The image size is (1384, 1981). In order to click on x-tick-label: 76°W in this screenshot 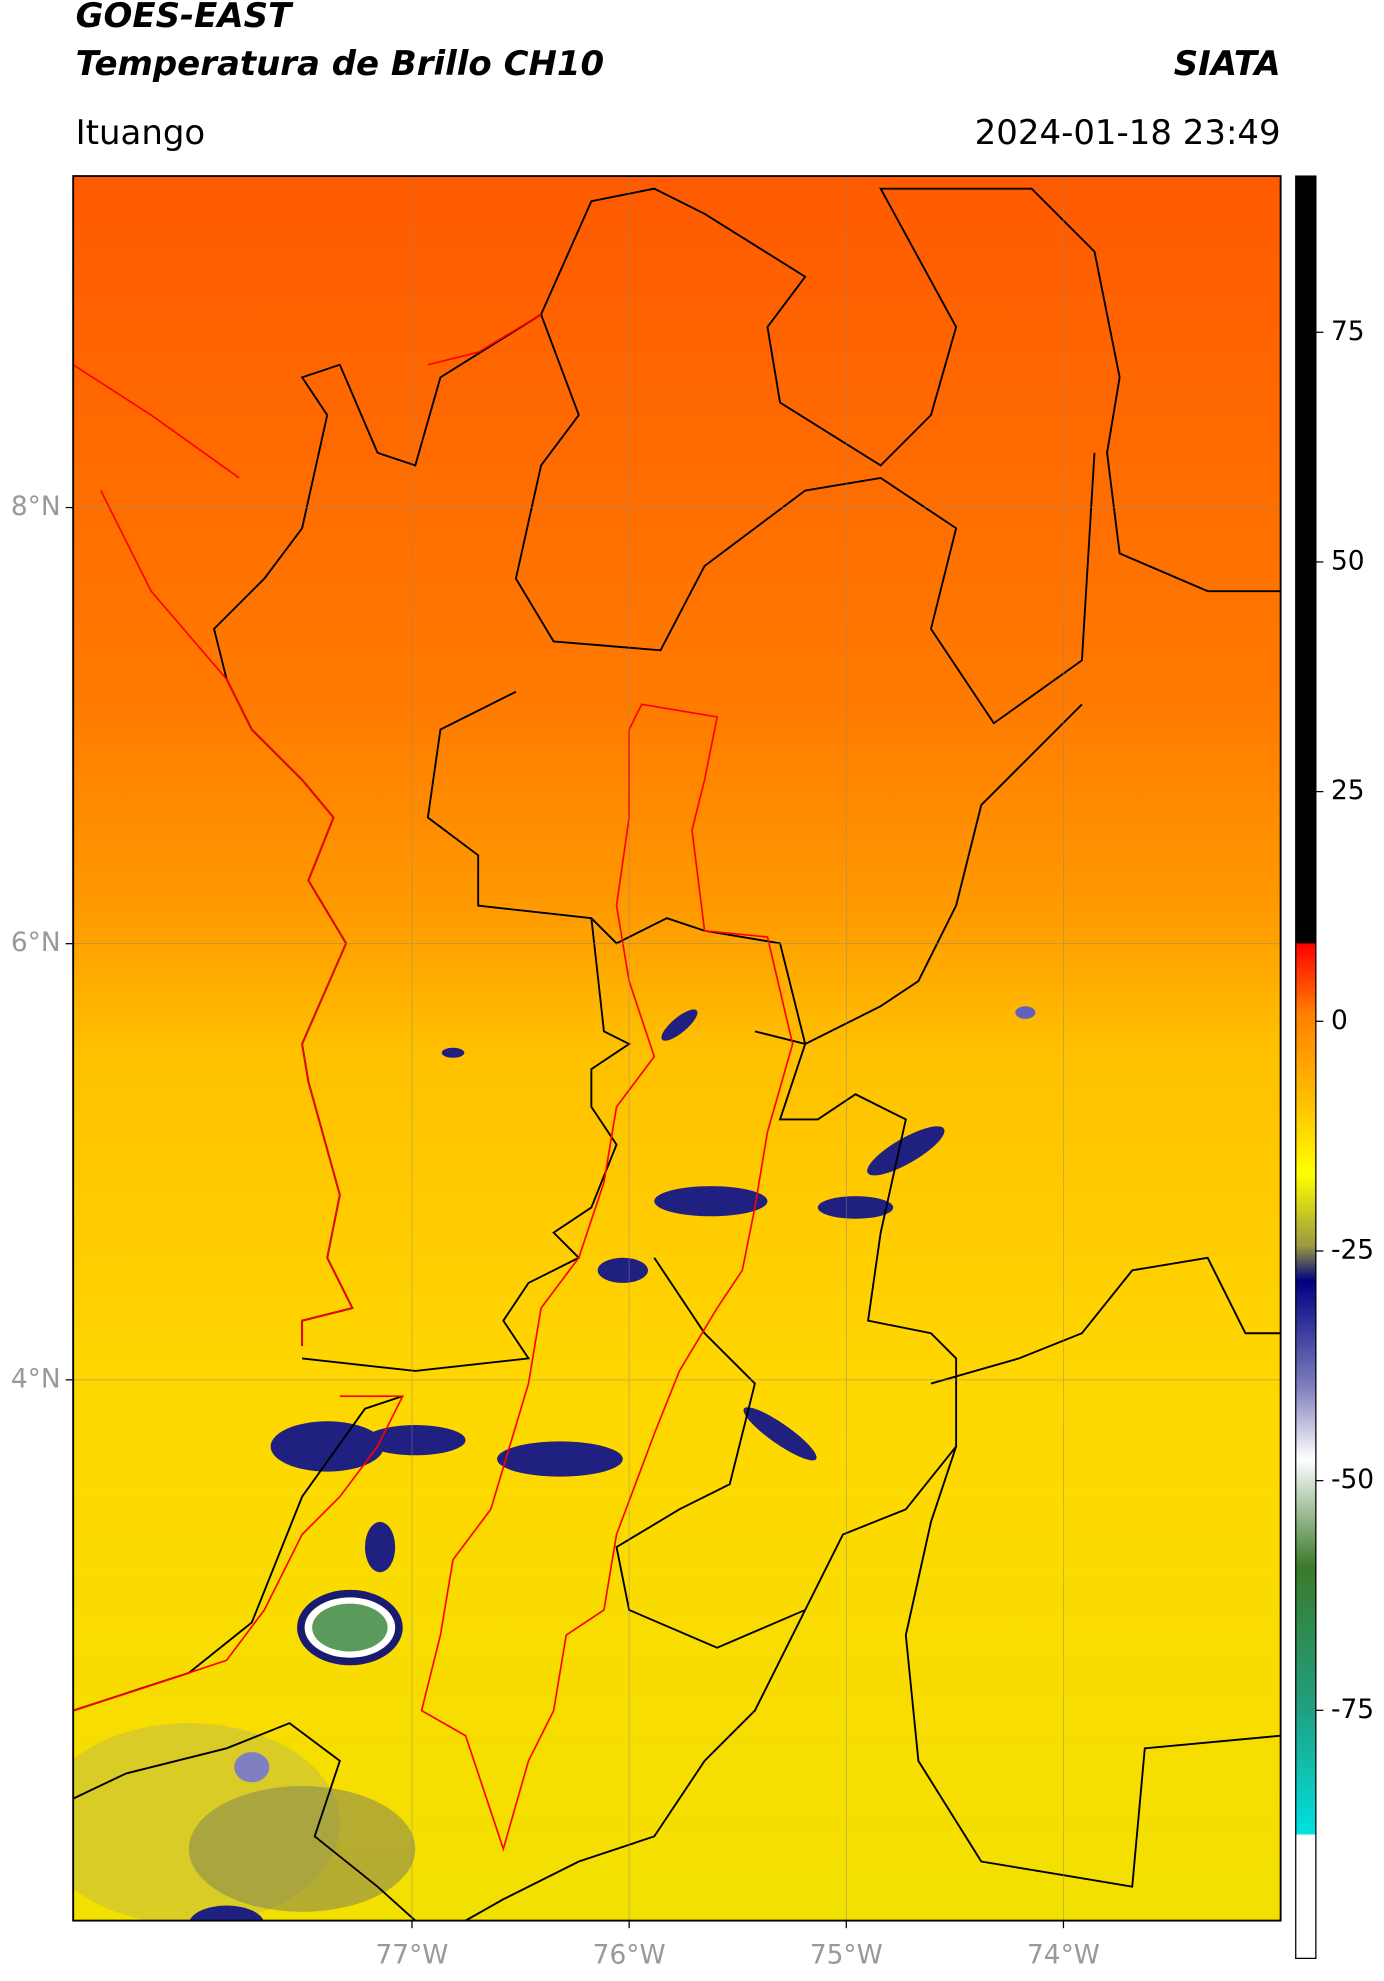, I will do `click(629, 1954)`.